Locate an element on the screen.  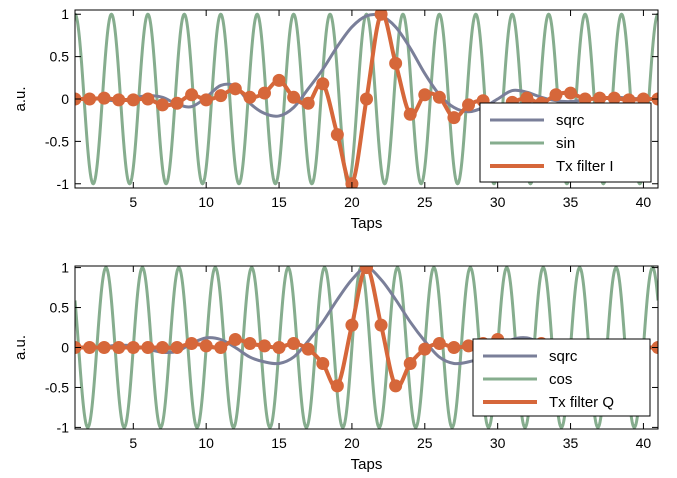
legend: sqrc cos Tx filter Q is located at coordinates (561, 377).